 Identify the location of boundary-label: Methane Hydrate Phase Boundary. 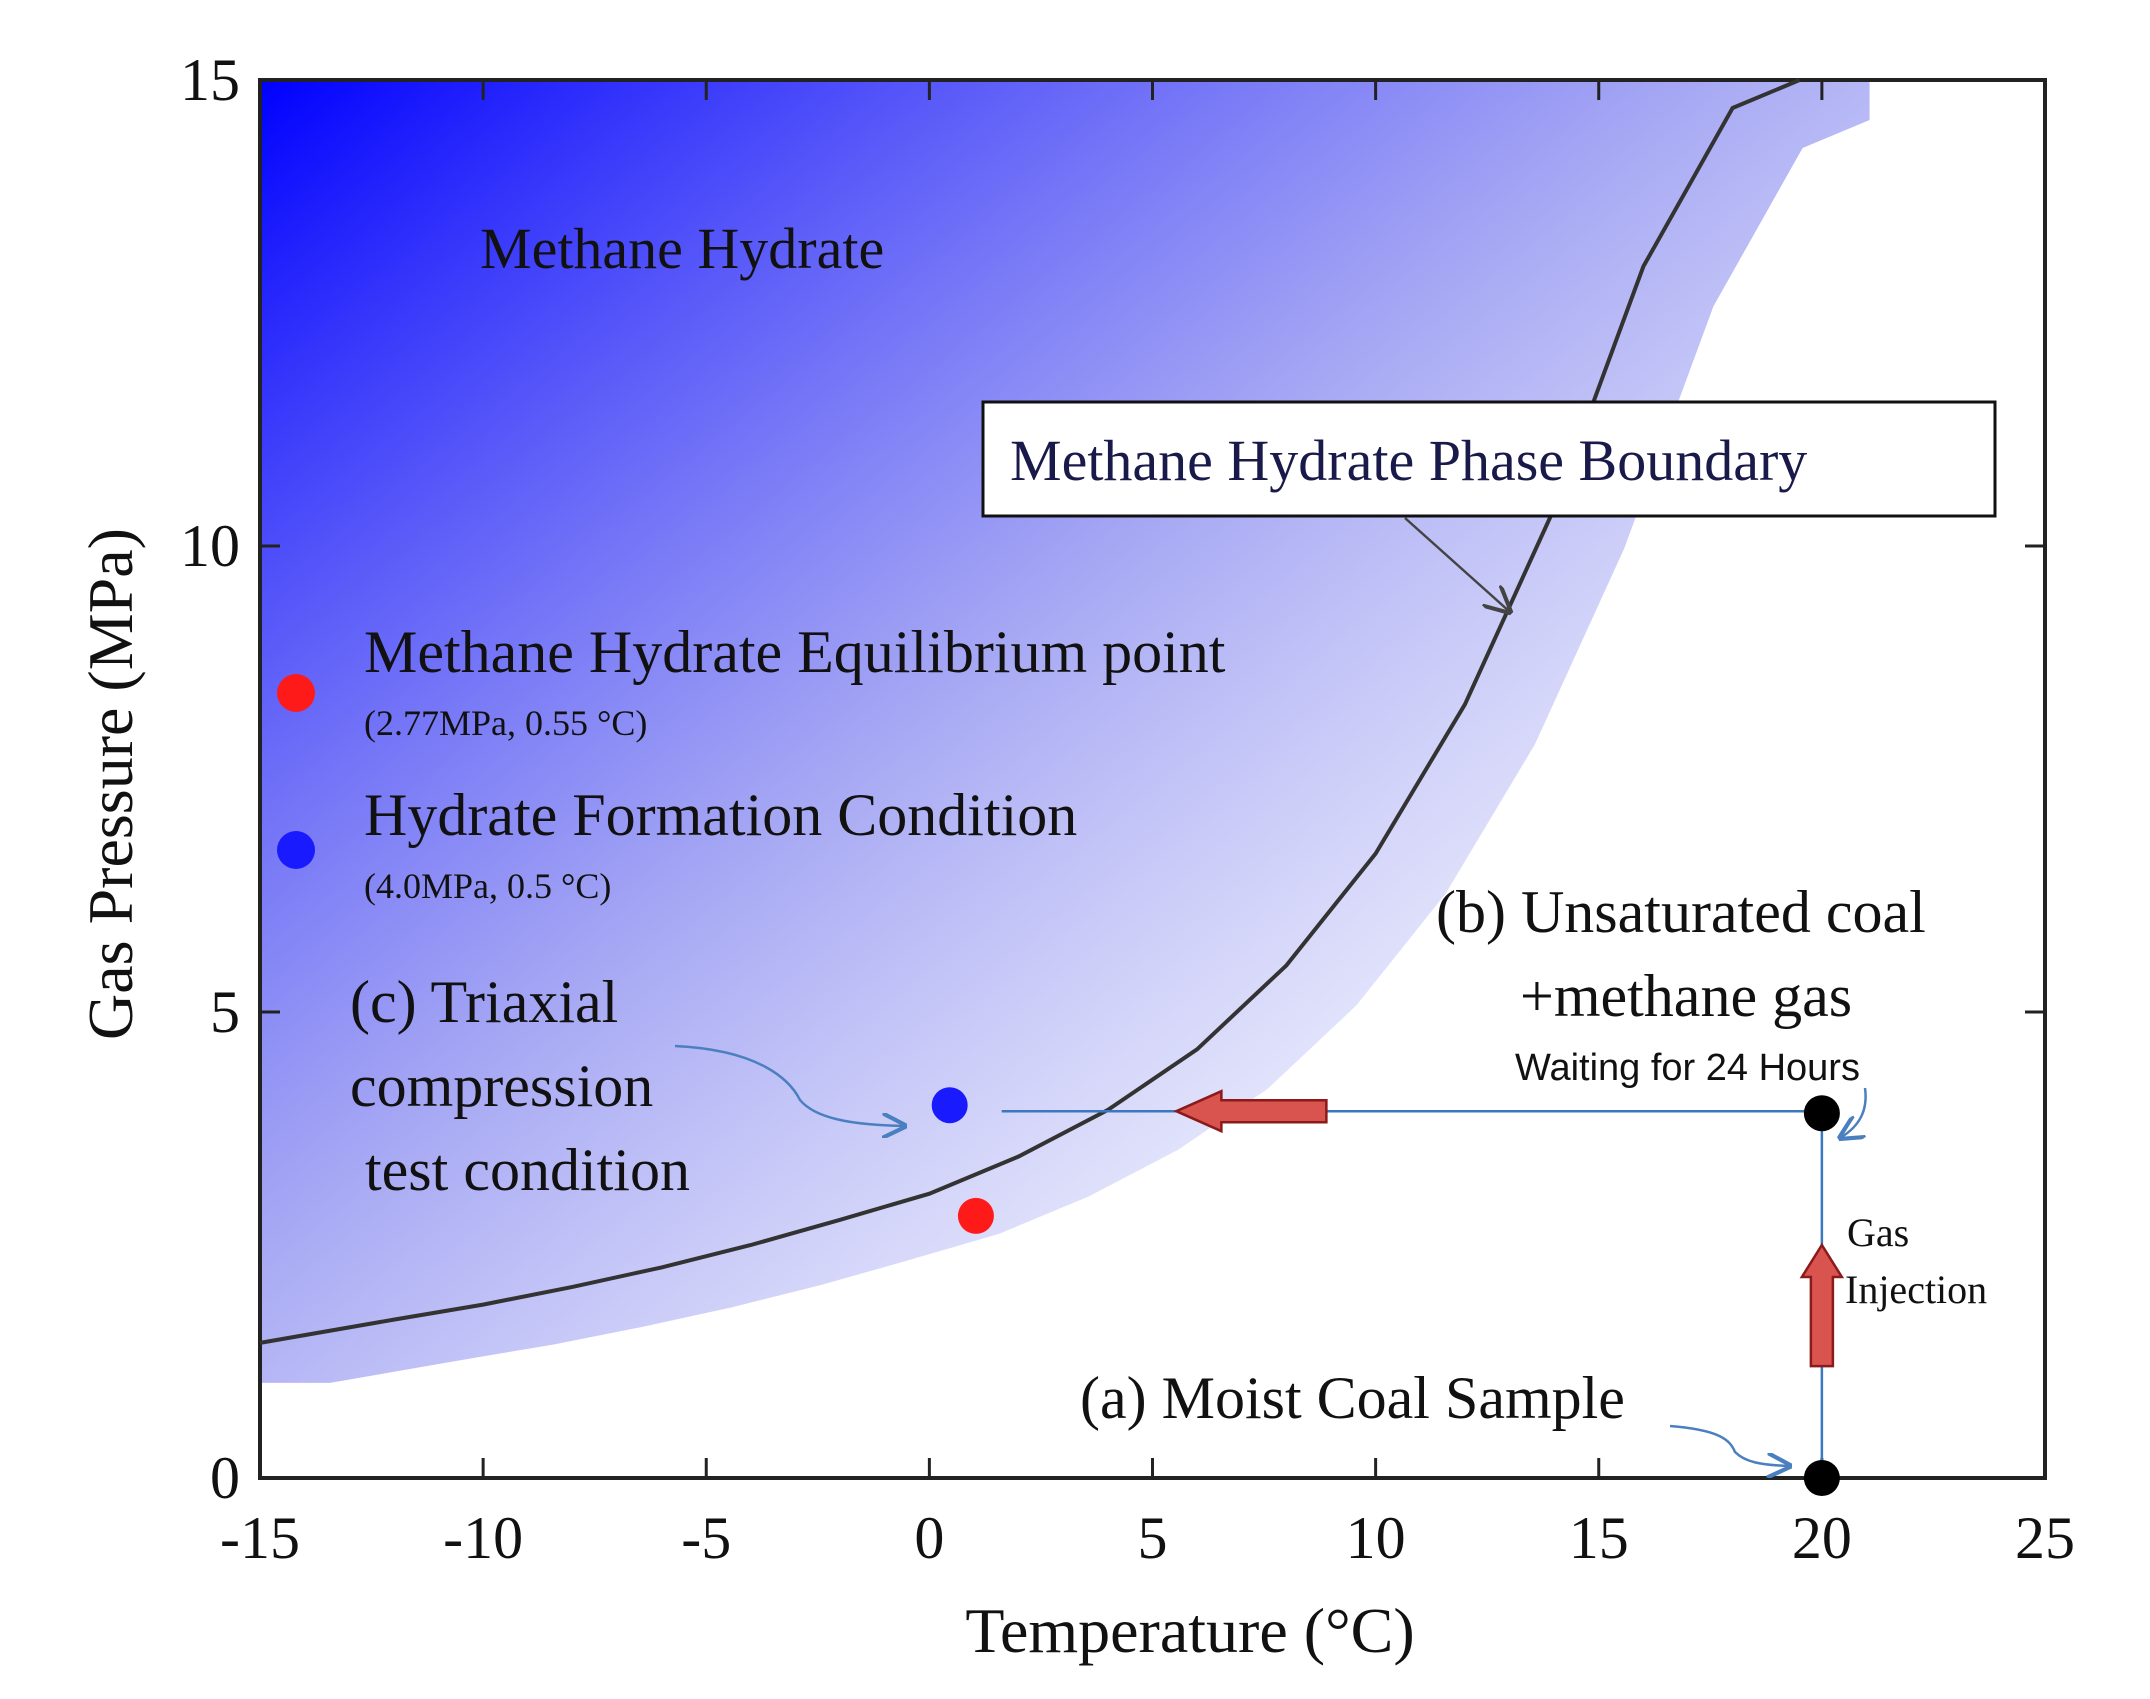
(1408, 460).